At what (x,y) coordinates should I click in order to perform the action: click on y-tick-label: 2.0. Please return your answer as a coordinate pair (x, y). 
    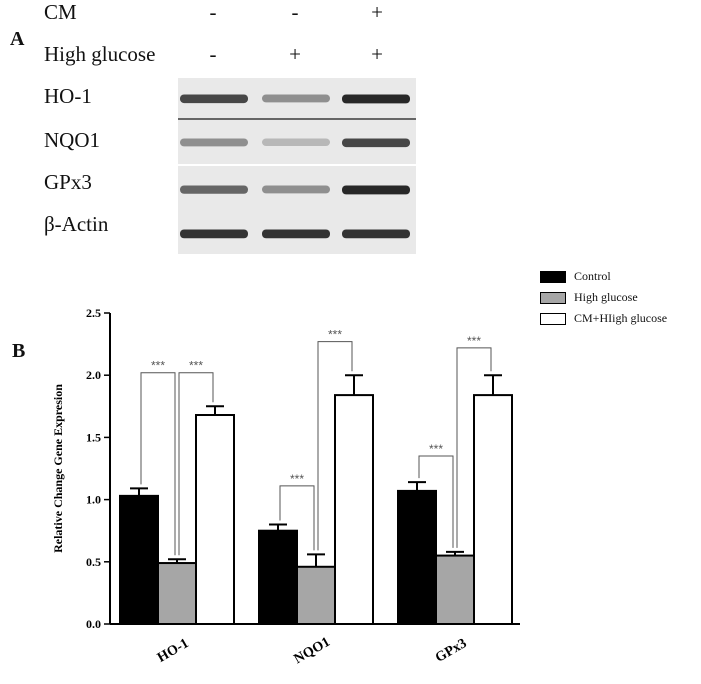
    Looking at the image, I should click on (93, 375).